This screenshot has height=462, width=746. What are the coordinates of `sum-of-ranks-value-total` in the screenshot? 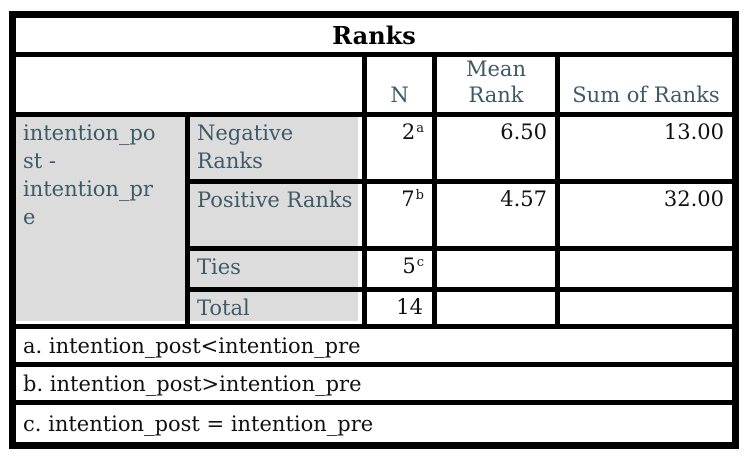 It's located at (646, 308).